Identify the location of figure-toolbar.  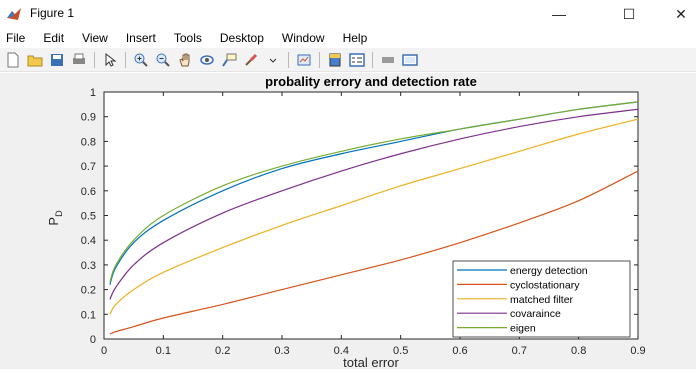
(348, 60).